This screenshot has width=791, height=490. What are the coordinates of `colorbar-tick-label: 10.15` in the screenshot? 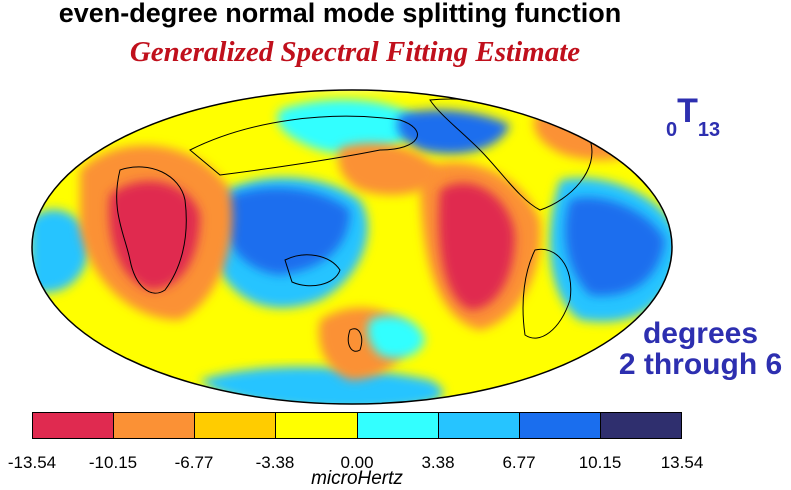 It's located at (600, 462).